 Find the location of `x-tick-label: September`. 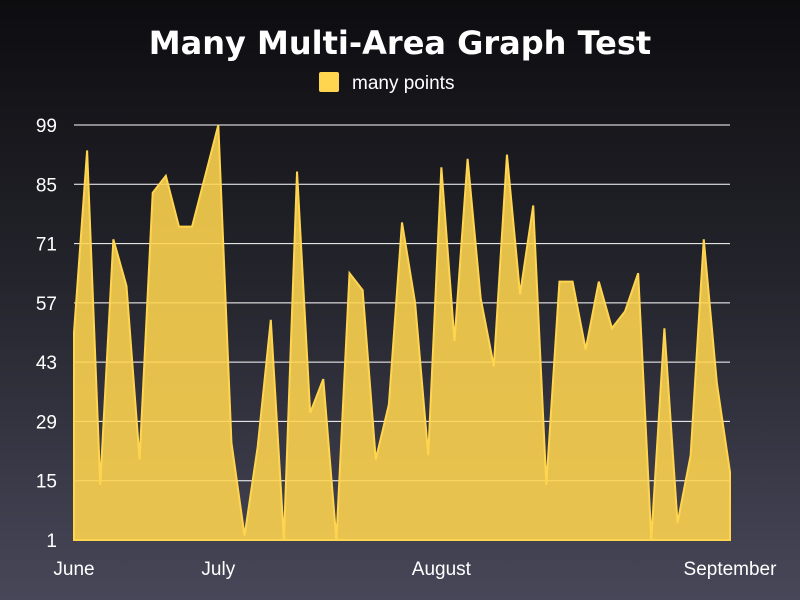

x-tick-label: September is located at coordinates (731, 569).